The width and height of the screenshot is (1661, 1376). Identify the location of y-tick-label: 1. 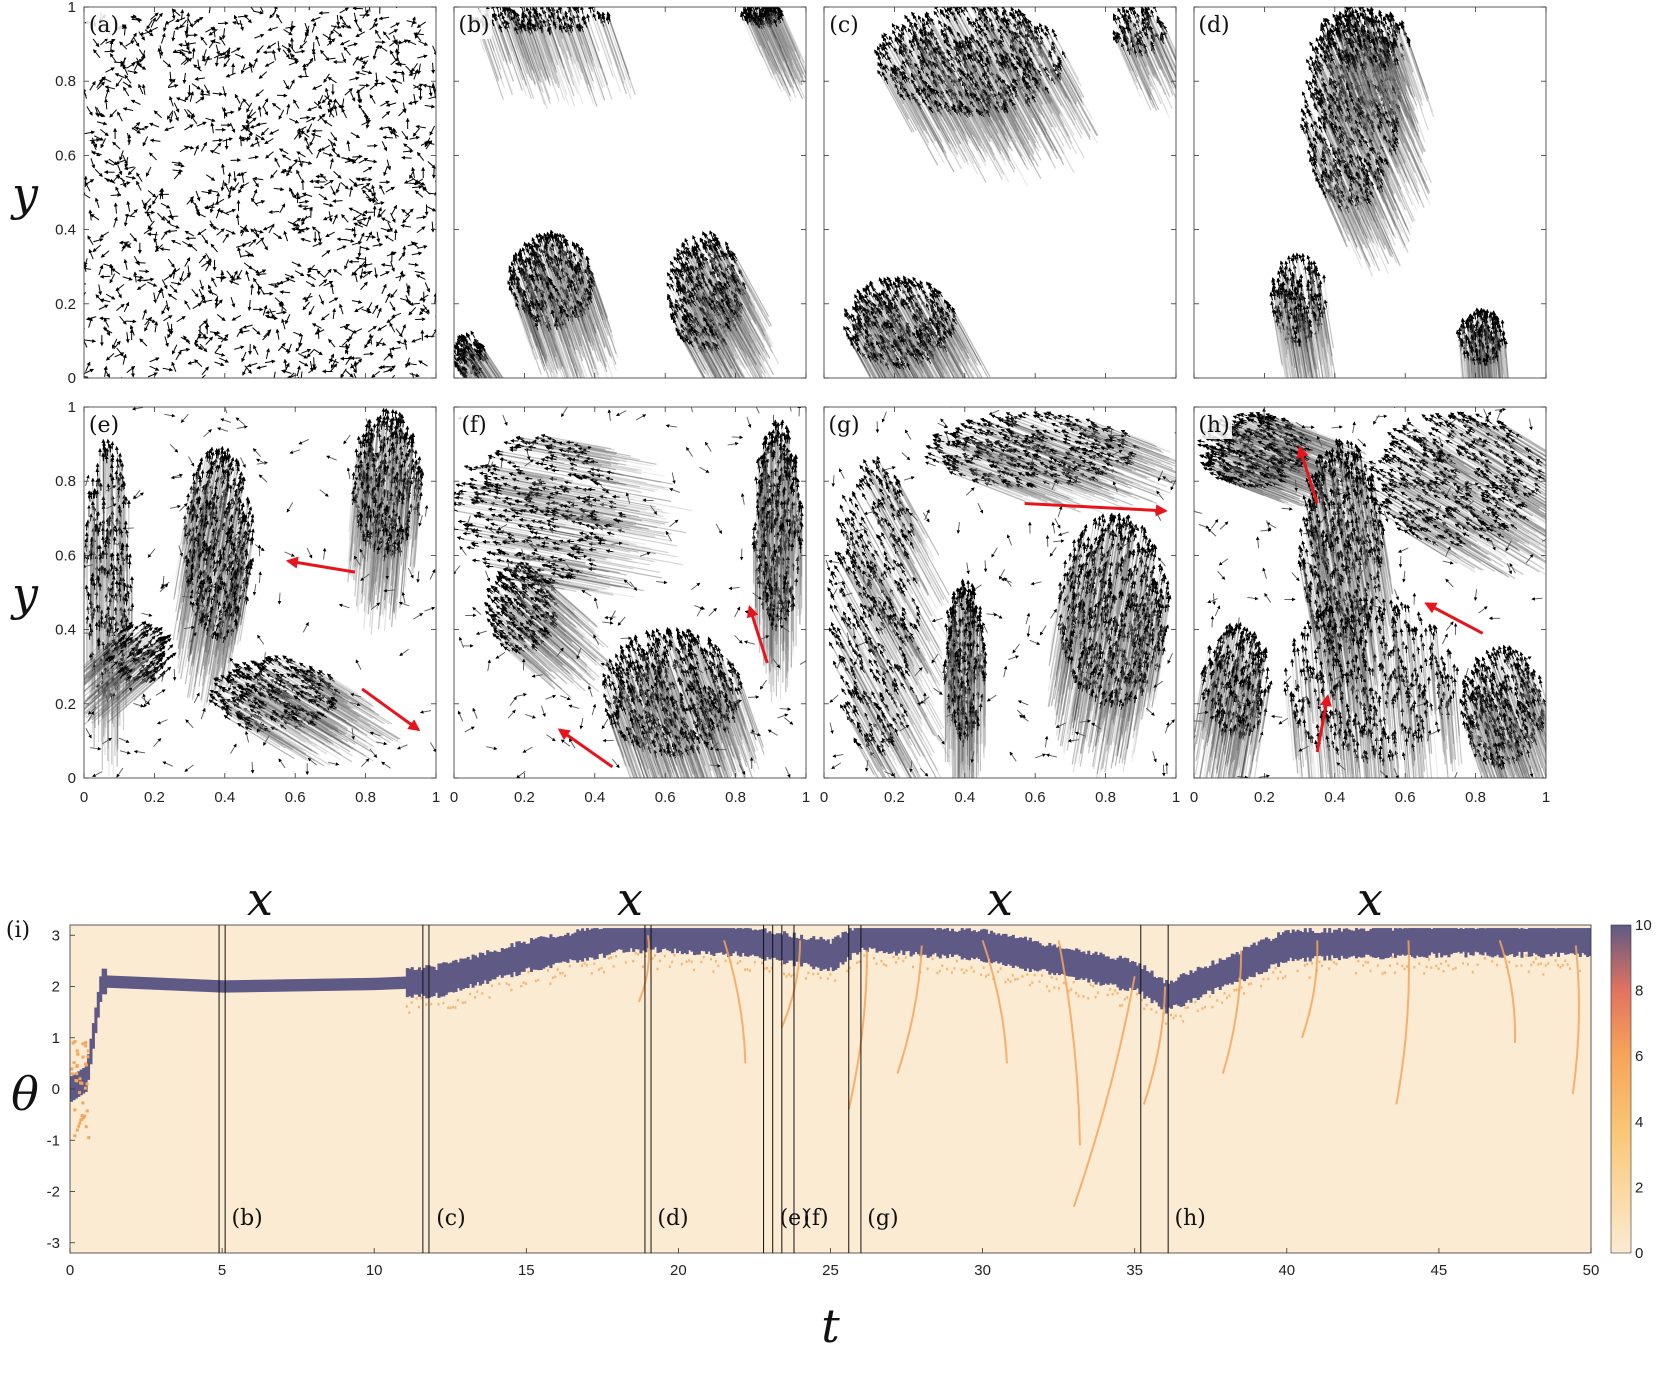
(72, 8).